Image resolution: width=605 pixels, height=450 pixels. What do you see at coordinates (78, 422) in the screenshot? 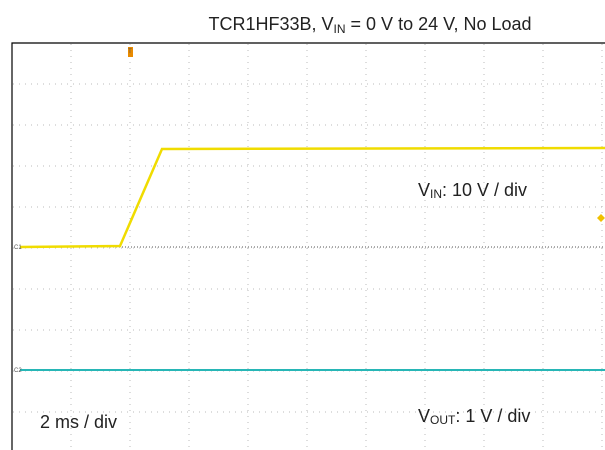
I see `time-label: 2 ms / div` at bounding box center [78, 422].